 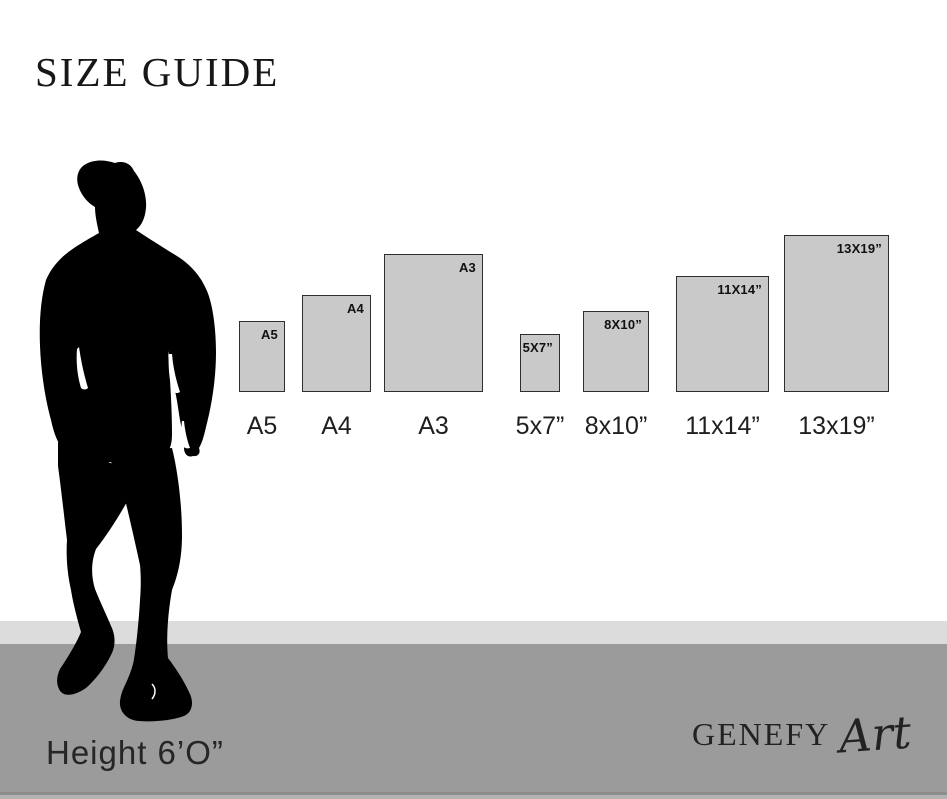 What do you see at coordinates (473, 632) in the screenshot?
I see `floor-light-strip` at bounding box center [473, 632].